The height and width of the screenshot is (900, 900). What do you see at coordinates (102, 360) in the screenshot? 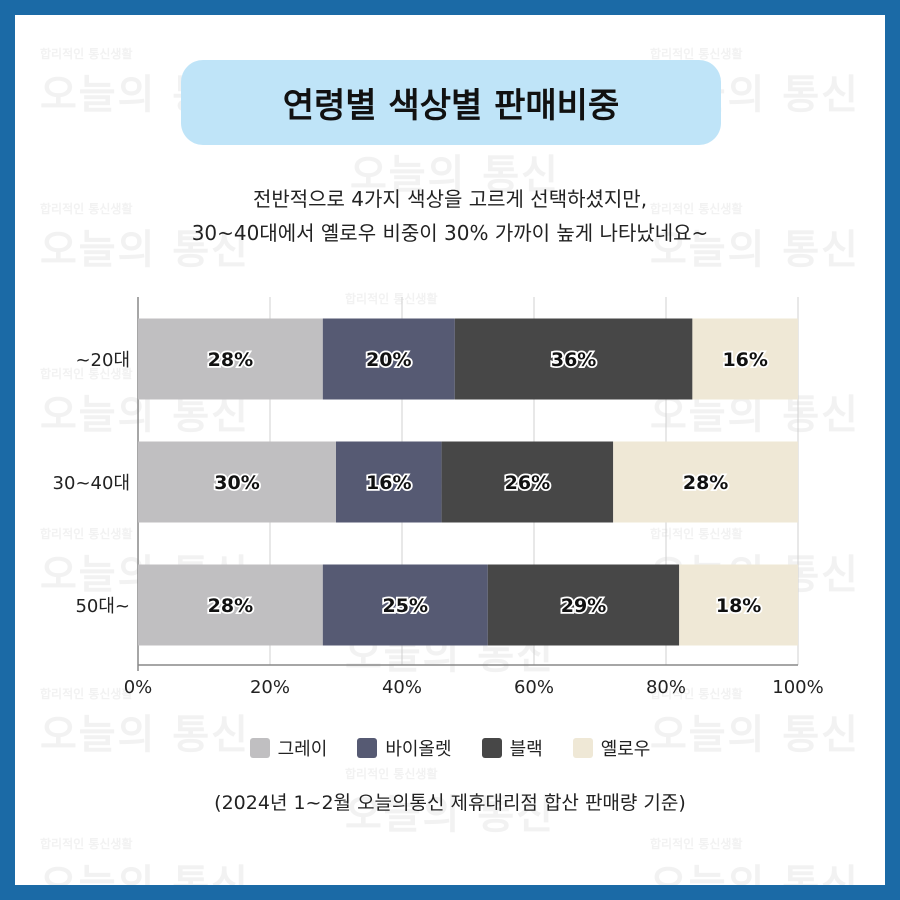
I see `y-tick-label: ~20대` at bounding box center [102, 360].